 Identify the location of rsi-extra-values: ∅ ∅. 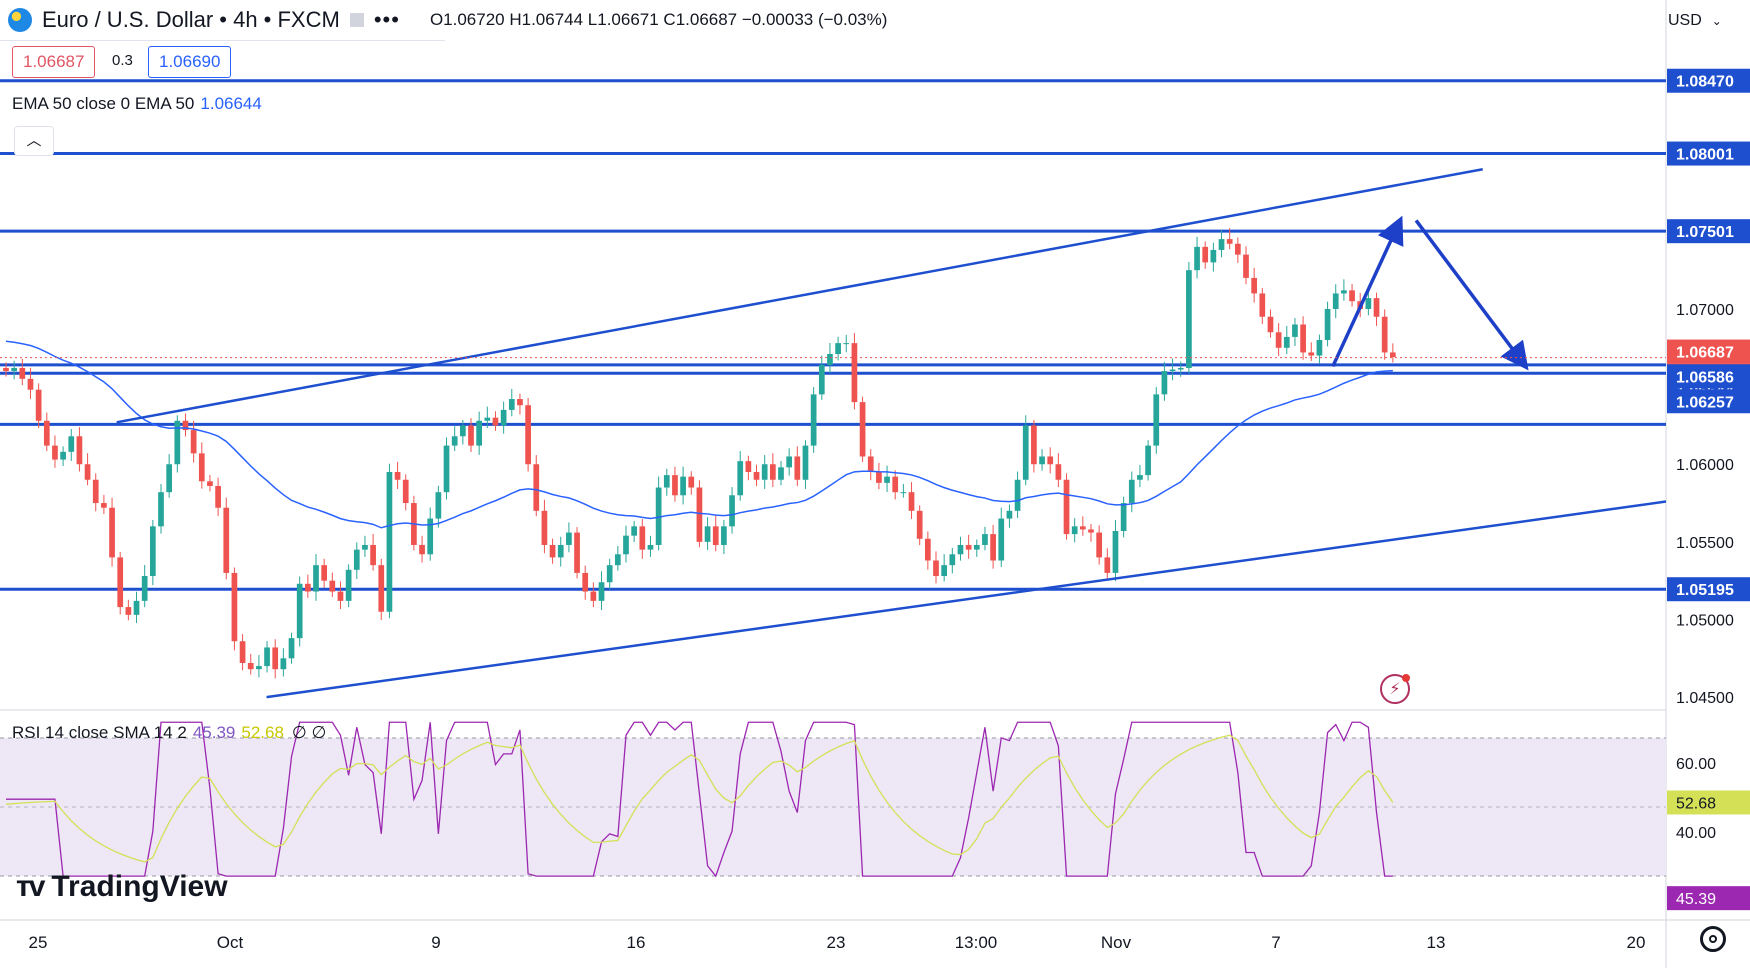
(309, 732).